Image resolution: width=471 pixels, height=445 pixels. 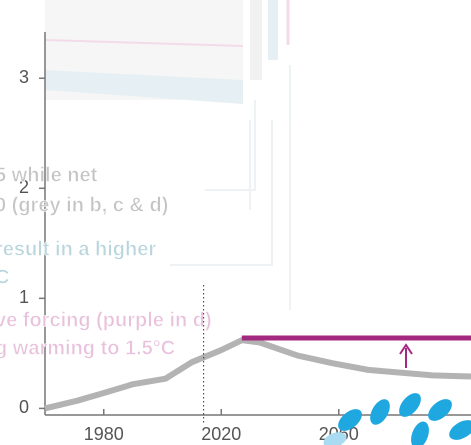 What do you see at coordinates (4, 277) in the screenshot?
I see `annotation: C` at bounding box center [4, 277].